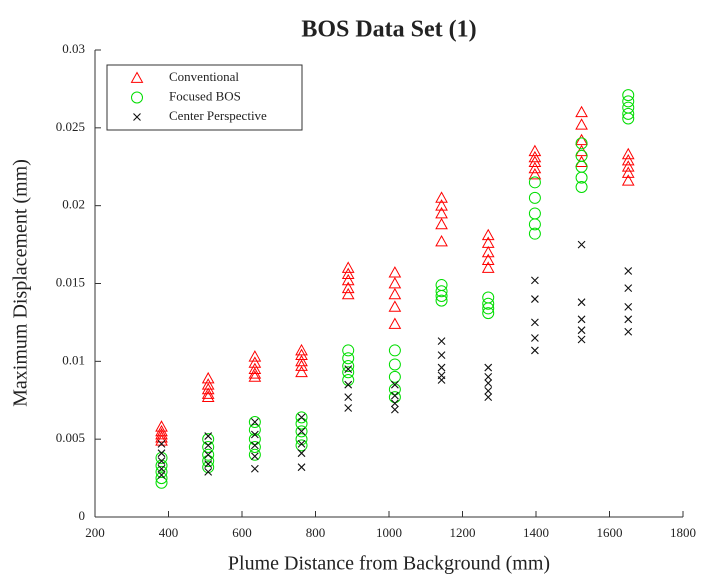  I want to click on y-tick-label: 0.03, so click(73, 48).